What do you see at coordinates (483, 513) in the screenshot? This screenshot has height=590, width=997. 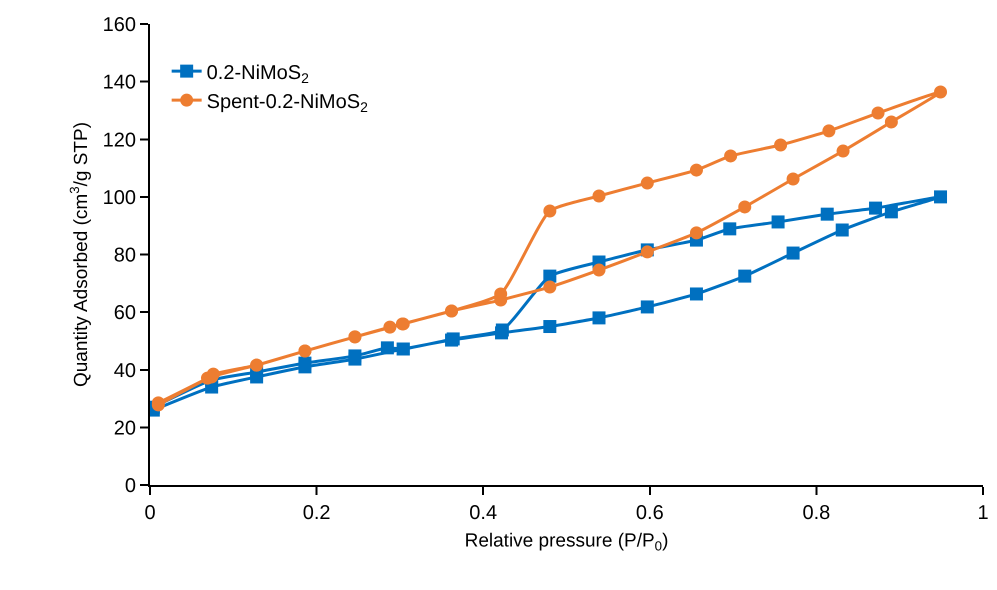 I see `x-tick-label: 0.4` at bounding box center [483, 513].